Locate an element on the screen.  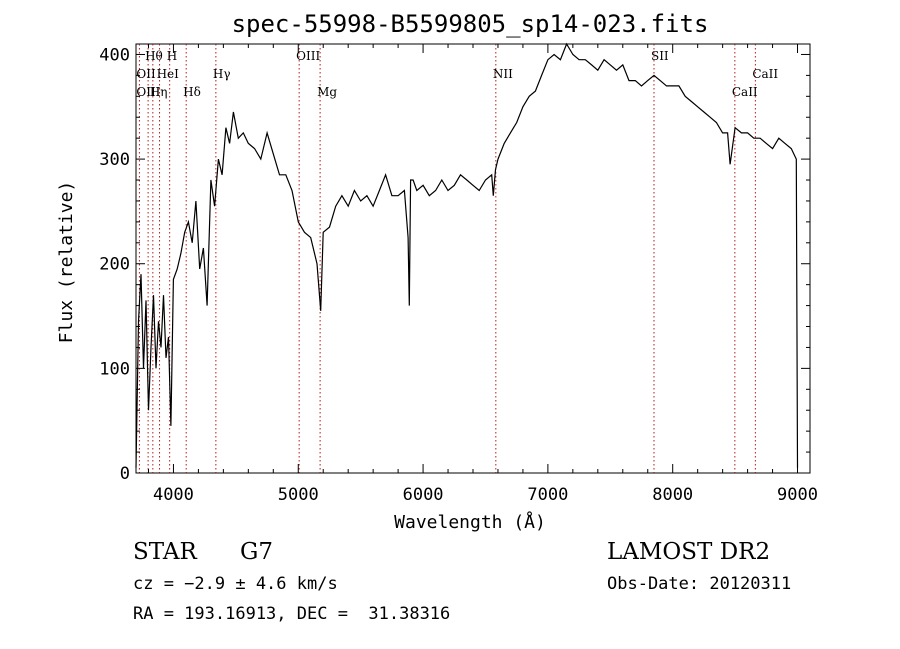
marker-label: Hθ is located at coordinates (154, 56).